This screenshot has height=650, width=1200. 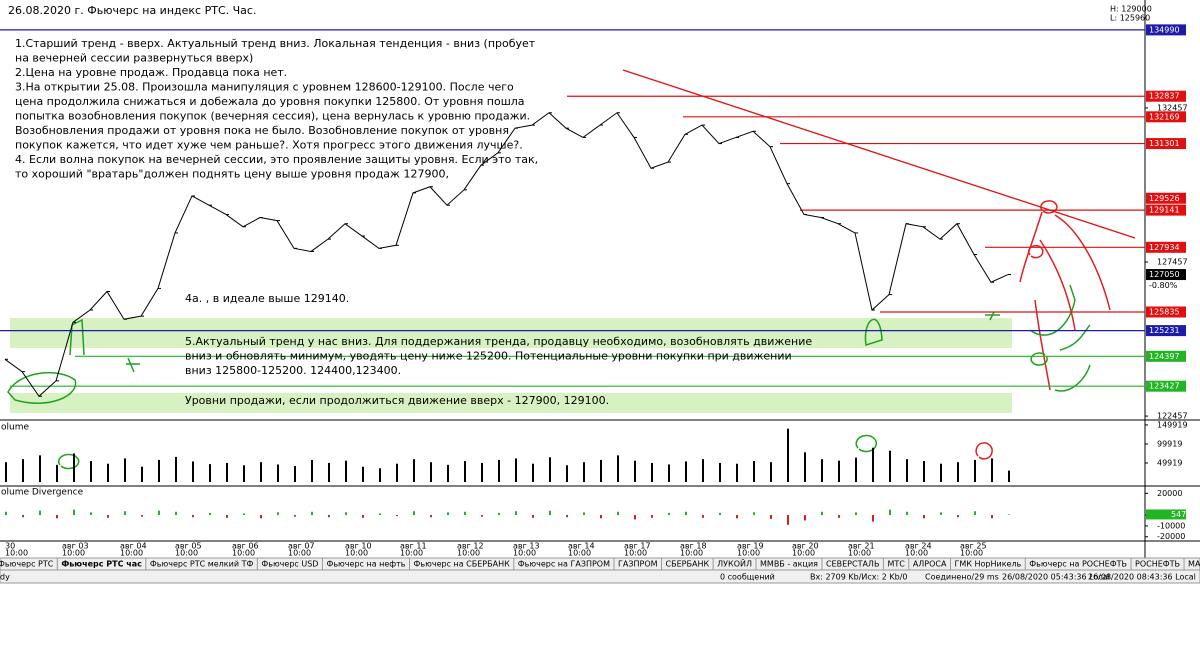 I want to click on level-label: 129526, so click(x=1164, y=198).